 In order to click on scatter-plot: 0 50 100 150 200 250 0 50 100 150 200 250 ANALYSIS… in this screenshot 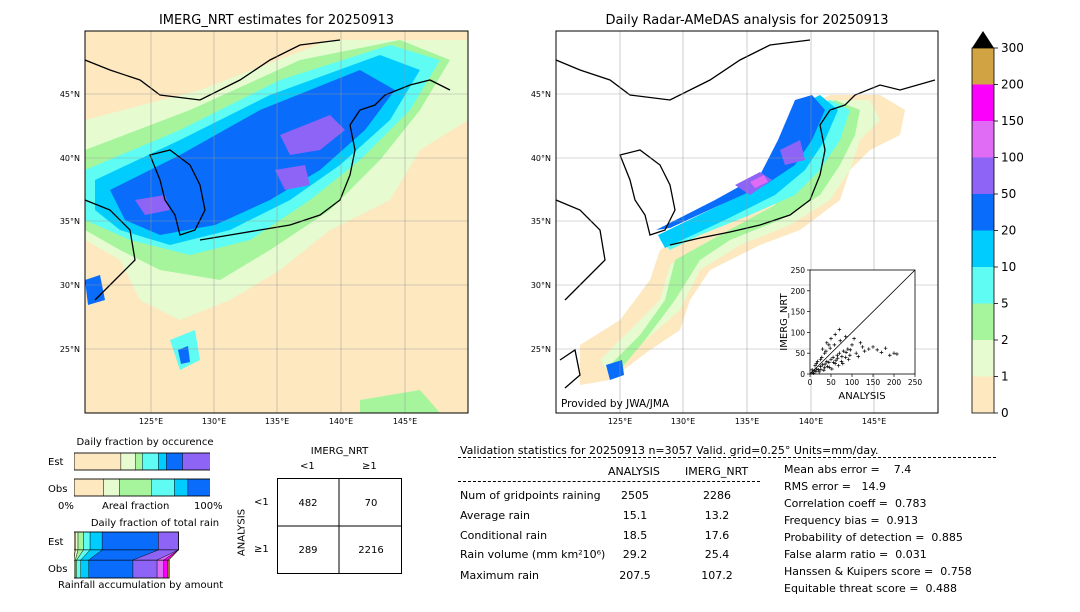, I will do `click(850, 334)`.